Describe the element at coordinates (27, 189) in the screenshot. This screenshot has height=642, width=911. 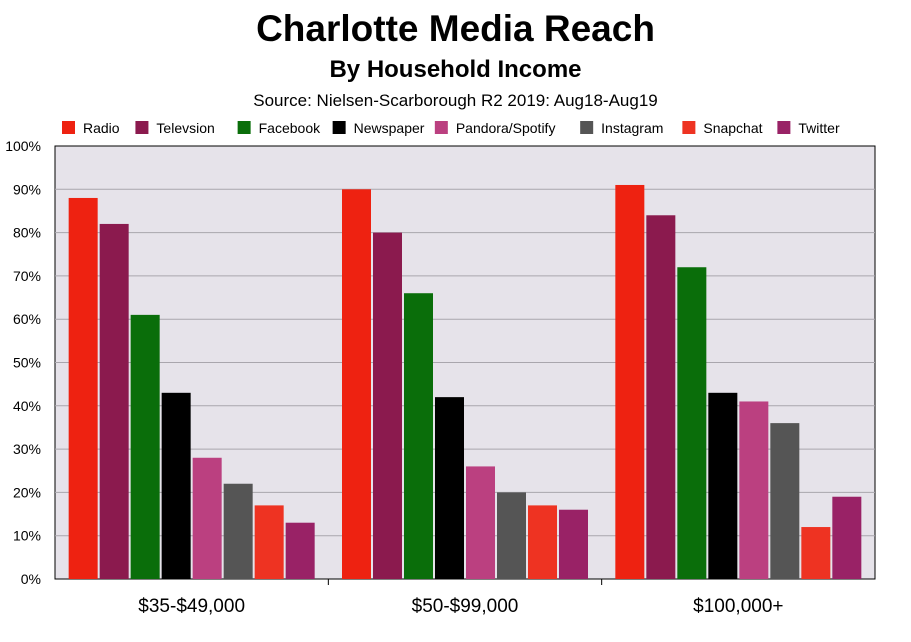
I see `y-tick-label: 90%` at that location.